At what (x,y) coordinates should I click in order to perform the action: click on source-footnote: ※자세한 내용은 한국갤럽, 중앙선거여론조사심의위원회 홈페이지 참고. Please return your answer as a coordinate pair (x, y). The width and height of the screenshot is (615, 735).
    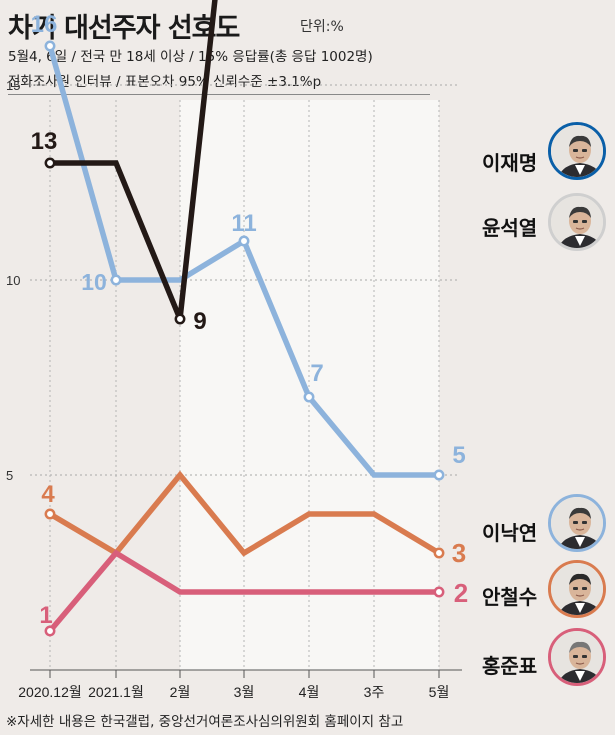
    Looking at the image, I should click on (205, 722).